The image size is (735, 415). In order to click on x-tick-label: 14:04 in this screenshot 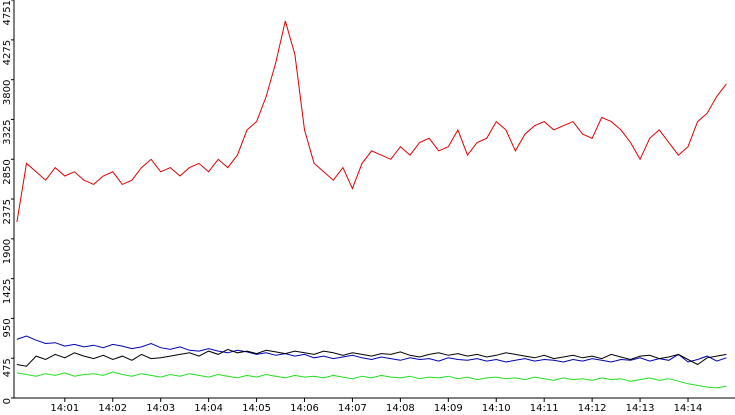, I will do `click(208, 408)`.